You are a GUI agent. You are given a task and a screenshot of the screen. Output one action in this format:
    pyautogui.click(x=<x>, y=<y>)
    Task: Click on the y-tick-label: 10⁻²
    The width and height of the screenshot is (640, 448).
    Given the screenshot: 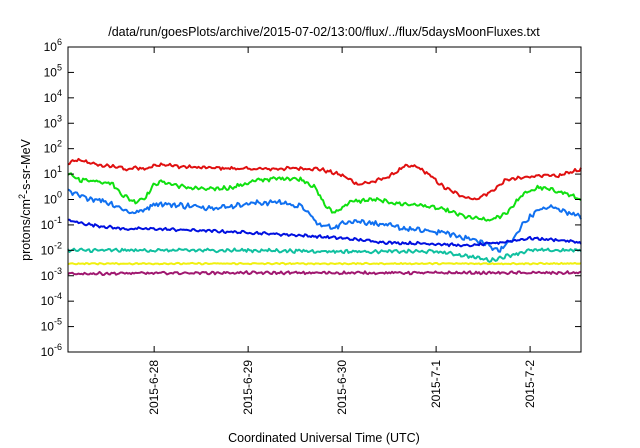 What is the action you would take?
    pyautogui.click(x=51, y=248)
    